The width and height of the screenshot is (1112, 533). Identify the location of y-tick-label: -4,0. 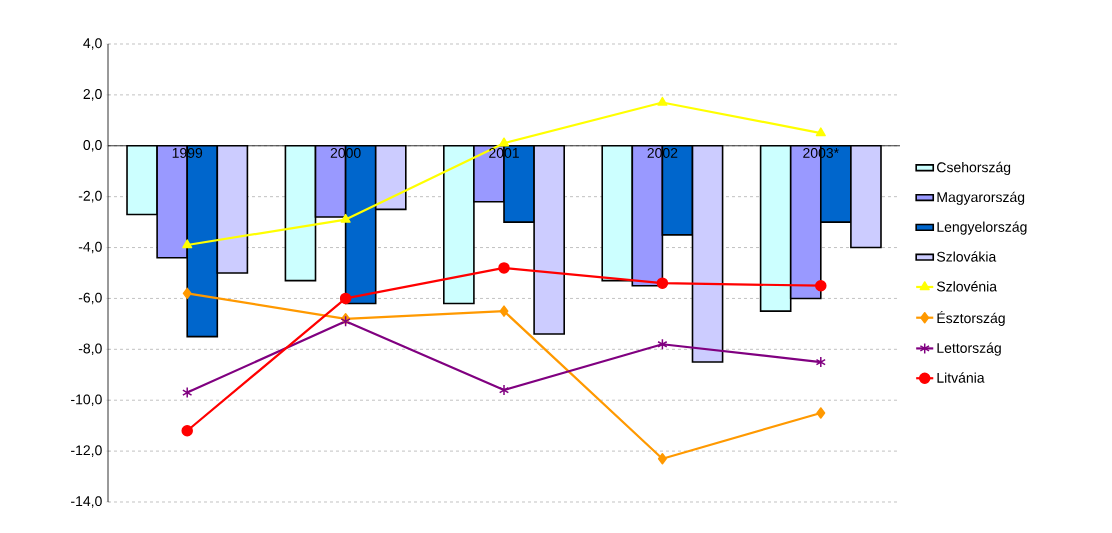
(90, 247).